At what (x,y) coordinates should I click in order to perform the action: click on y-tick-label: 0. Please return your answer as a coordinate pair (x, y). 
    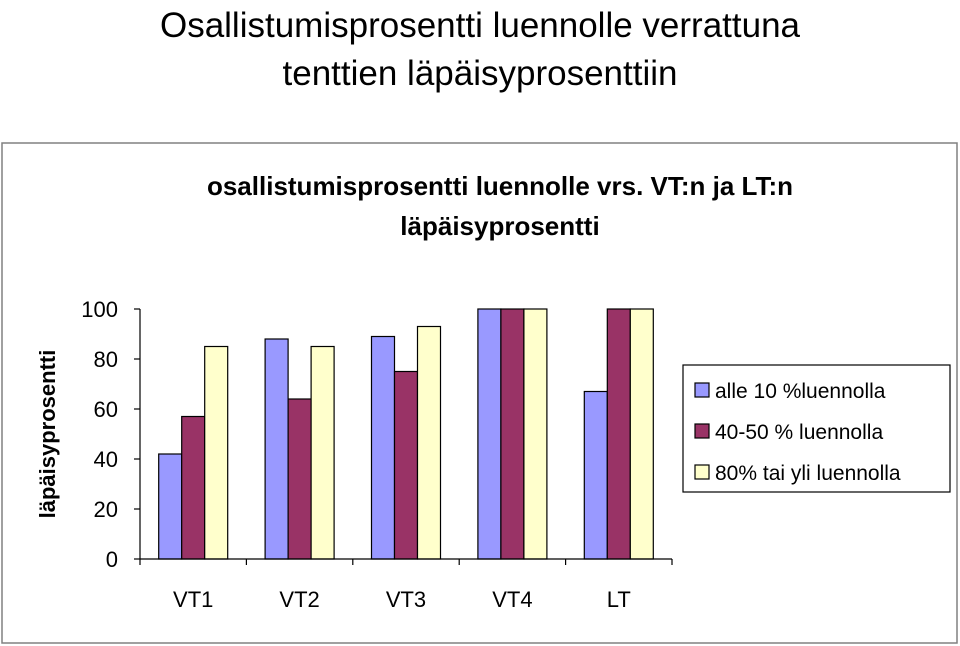
    Looking at the image, I should click on (112, 559).